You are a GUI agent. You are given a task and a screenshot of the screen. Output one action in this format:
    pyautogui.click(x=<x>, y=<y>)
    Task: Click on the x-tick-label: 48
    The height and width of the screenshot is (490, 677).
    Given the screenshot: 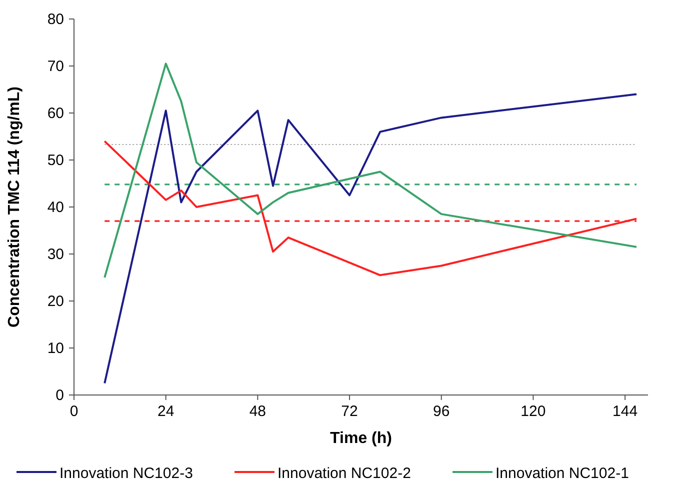 What is the action you would take?
    pyautogui.click(x=257, y=411)
    